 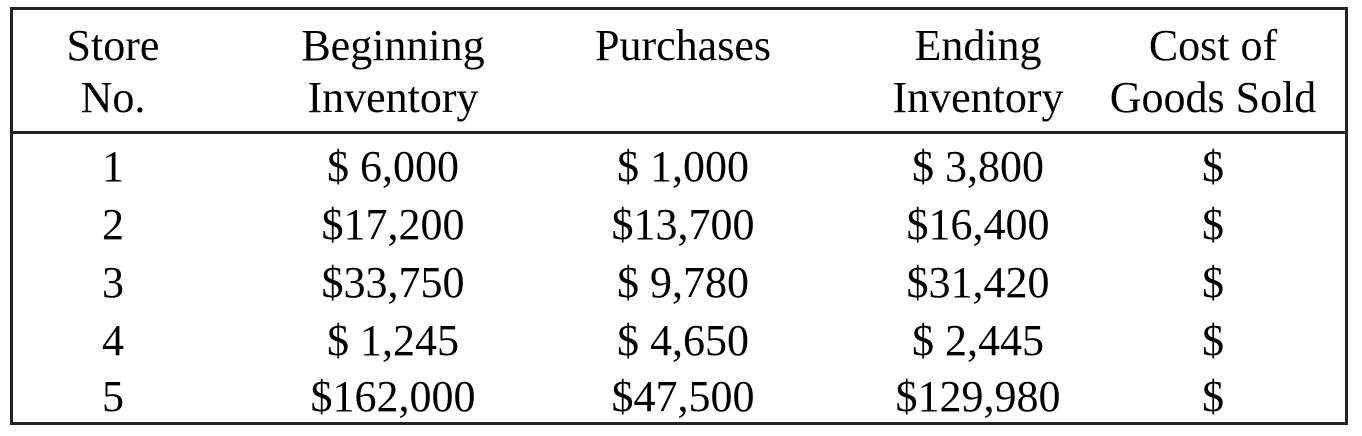 What do you see at coordinates (1213, 71) in the screenshot?
I see `header-cost-of-goods-sold: Cost of Goods Sold` at bounding box center [1213, 71].